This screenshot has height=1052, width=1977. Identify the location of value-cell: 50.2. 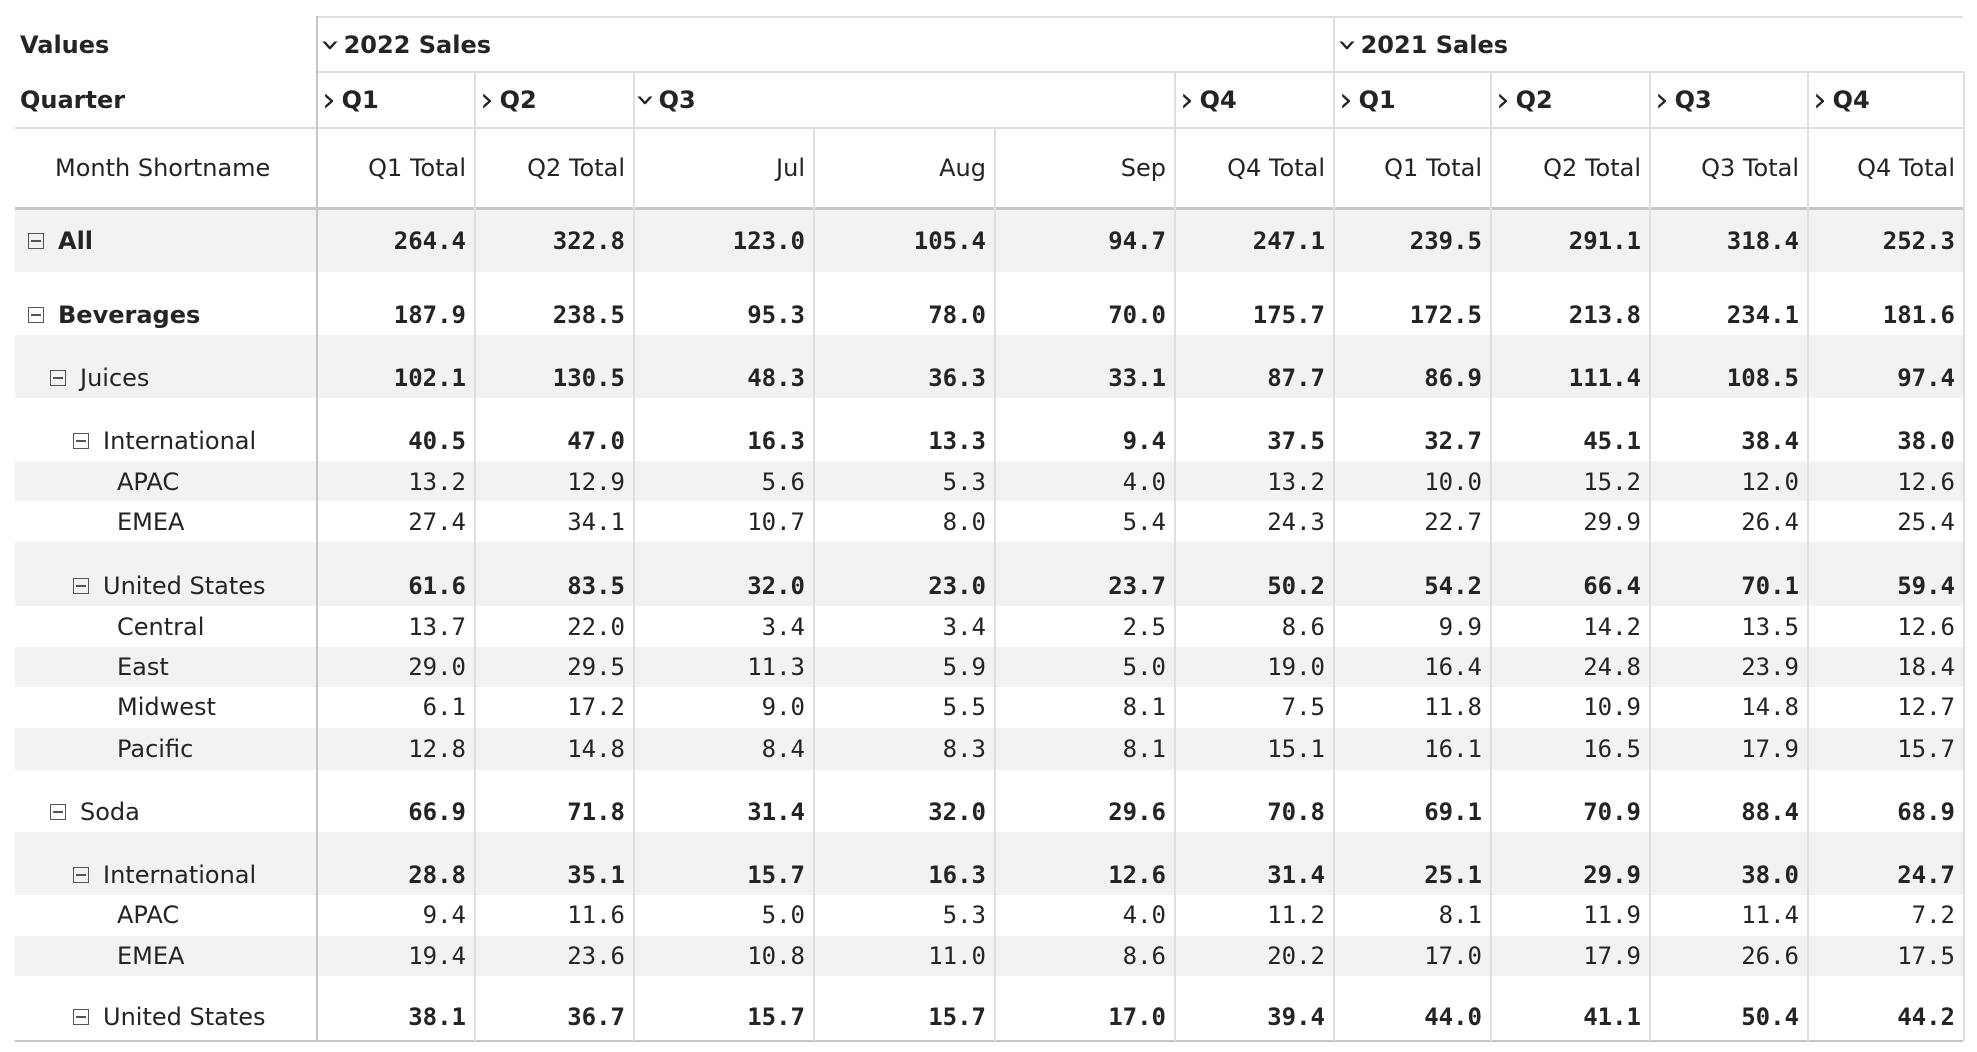
(1296, 586).